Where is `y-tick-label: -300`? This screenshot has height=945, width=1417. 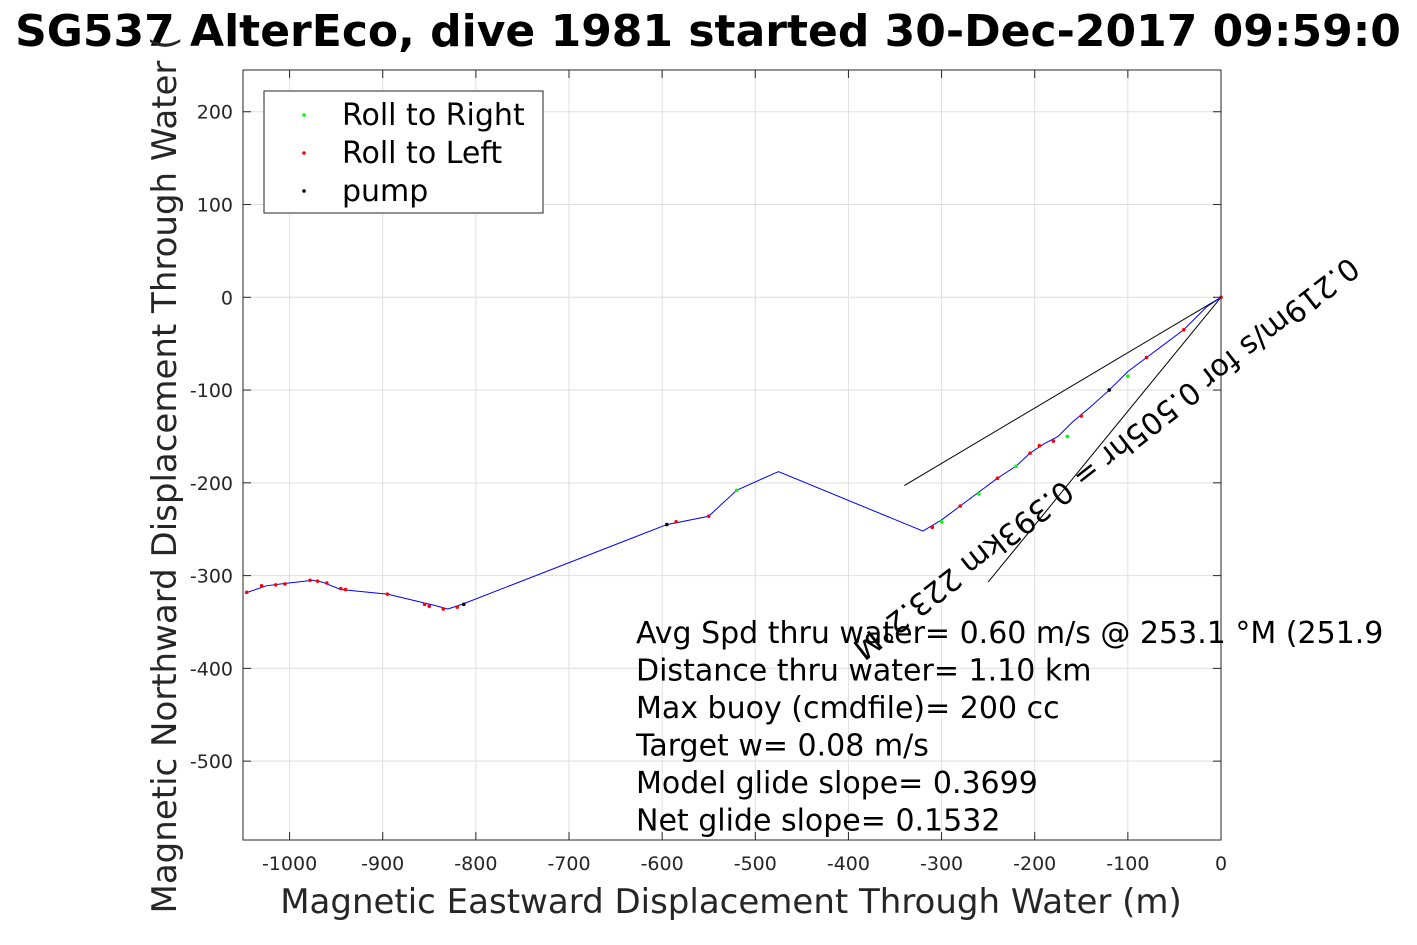 y-tick-label: -300 is located at coordinates (211, 577).